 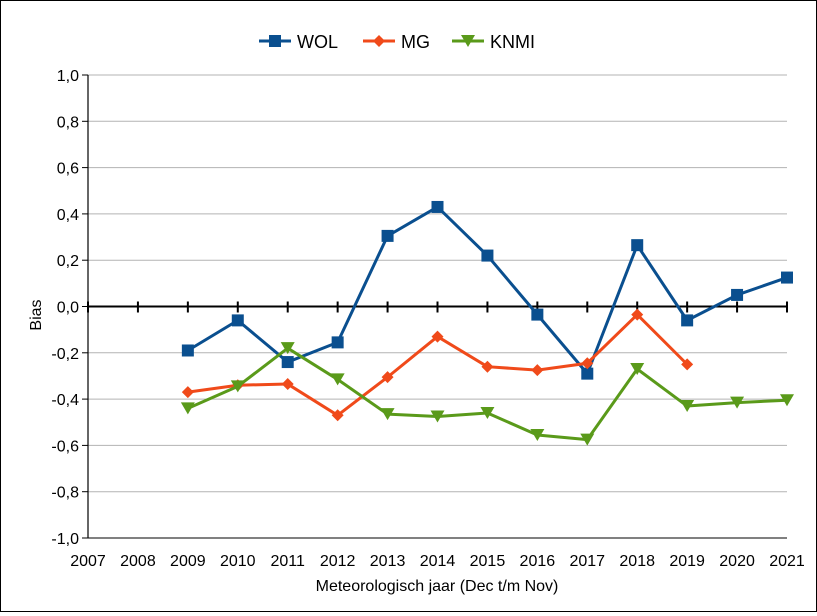 What do you see at coordinates (65, 493) in the screenshot?
I see `y-tick-label: -0,8` at bounding box center [65, 493].